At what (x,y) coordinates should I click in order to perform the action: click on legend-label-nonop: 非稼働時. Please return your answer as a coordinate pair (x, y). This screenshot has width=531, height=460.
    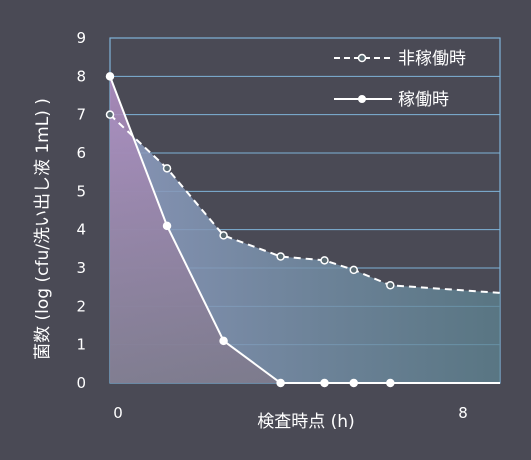
    Looking at the image, I should click on (432, 59).